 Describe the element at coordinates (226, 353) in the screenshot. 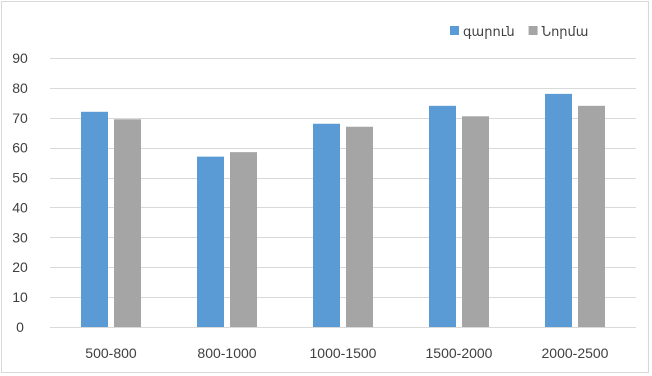

I see `x-tick-label-800-1000: 800-1000` at that location.